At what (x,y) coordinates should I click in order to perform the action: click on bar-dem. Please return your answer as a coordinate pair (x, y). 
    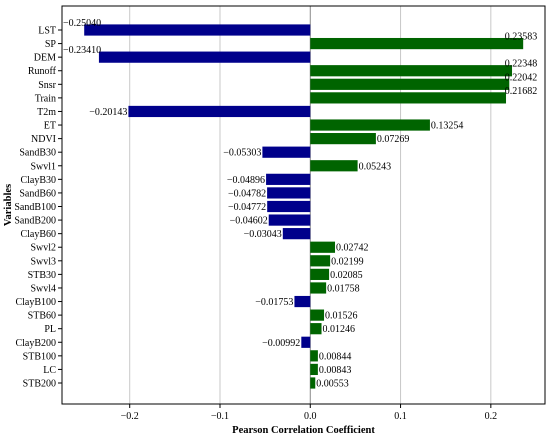
    Looking at the image, I should click on (204, 57).